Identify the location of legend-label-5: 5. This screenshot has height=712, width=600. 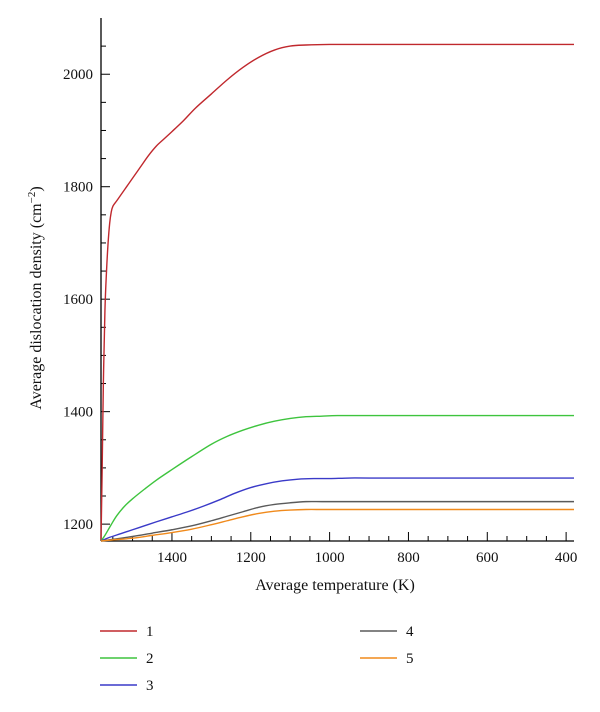
(410, 659).